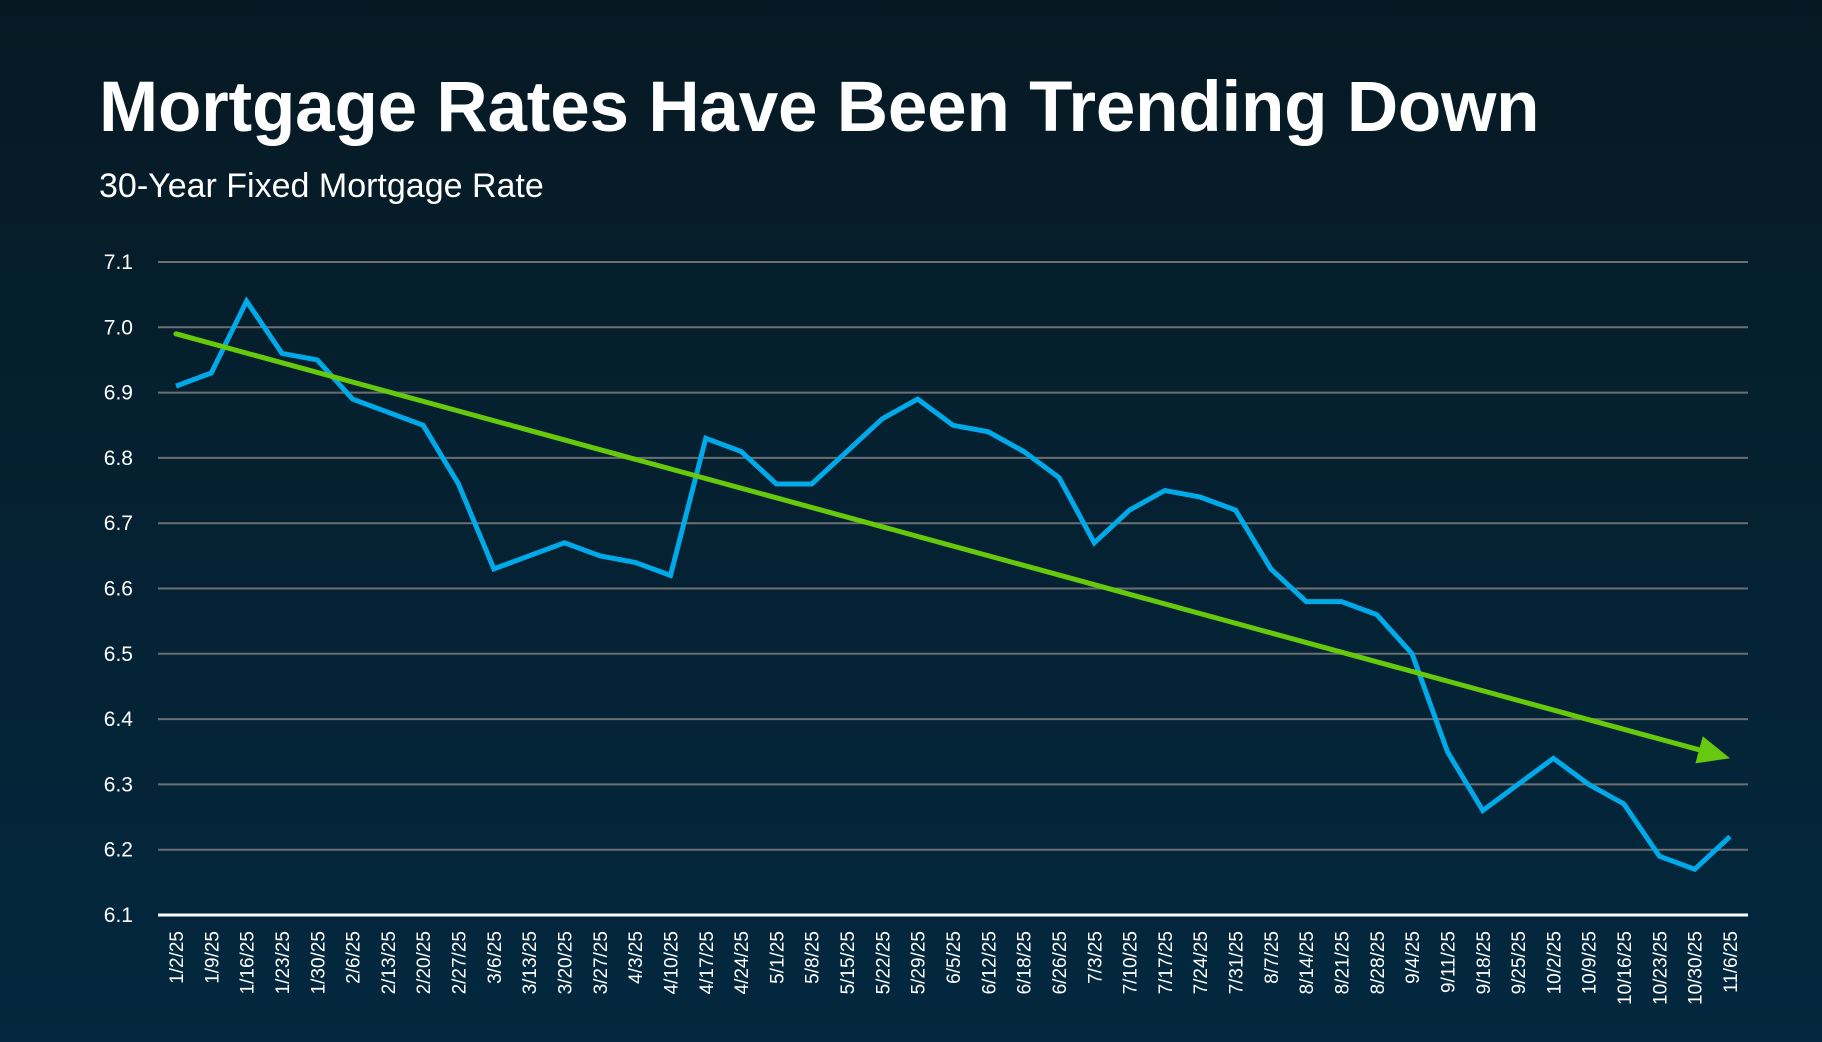 The width and height of the screenshot is (1822, 1042). What do you see at coordinates (1166, 962) in the screenshot?
I see `x-tick-label: 7/17/25` at bounding box center [1166, 962].